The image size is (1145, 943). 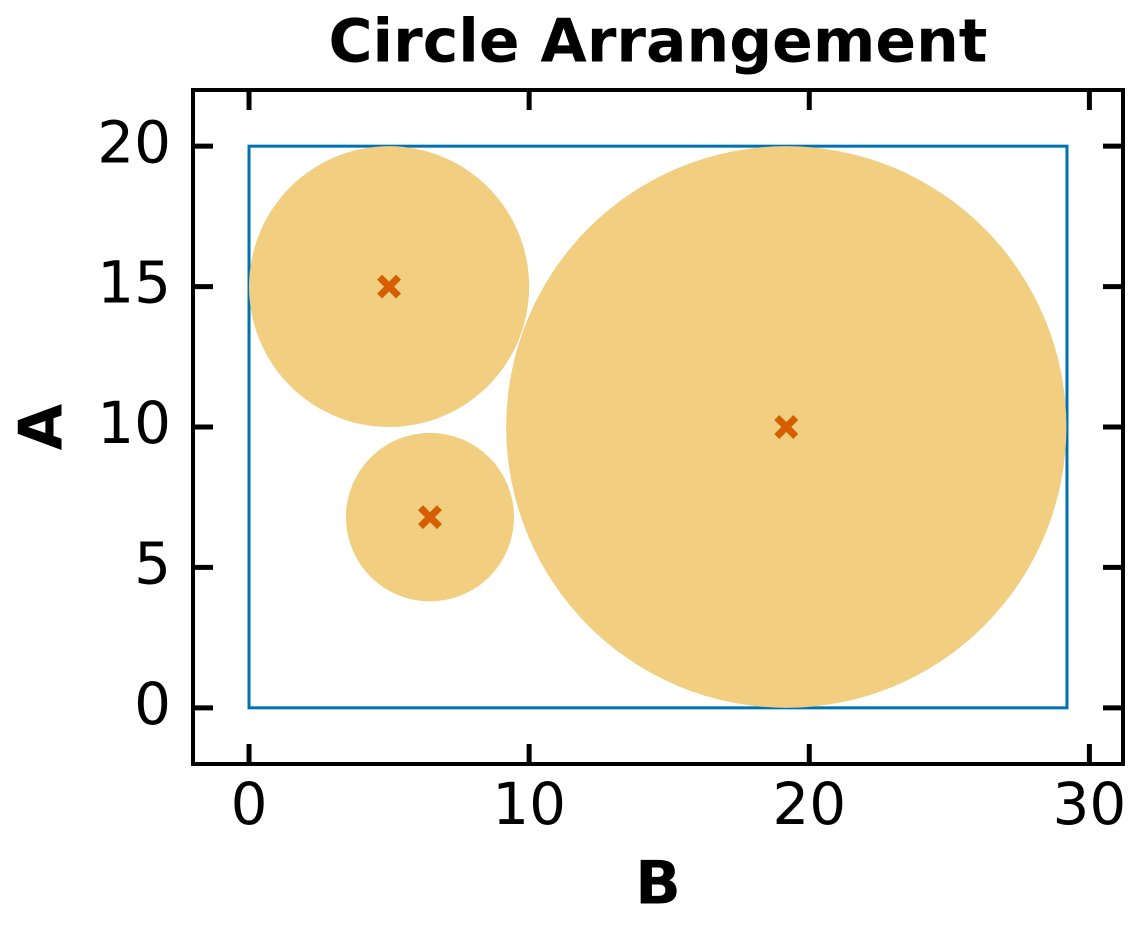 What do you see at coordinates (152, 564) in the screenshot?
I see `y-tick-label: 5` at bounding box center [152, 564].